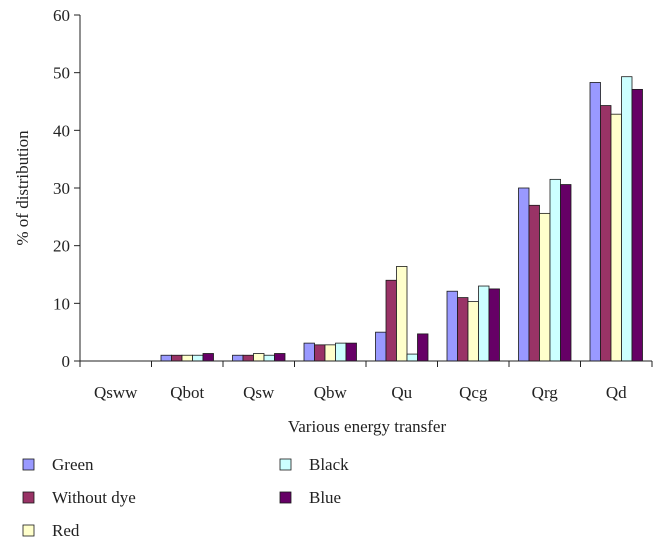 The height and width of the screenshot is (550, 658). I want to click on bar-green-qcg, so click(452, 326).